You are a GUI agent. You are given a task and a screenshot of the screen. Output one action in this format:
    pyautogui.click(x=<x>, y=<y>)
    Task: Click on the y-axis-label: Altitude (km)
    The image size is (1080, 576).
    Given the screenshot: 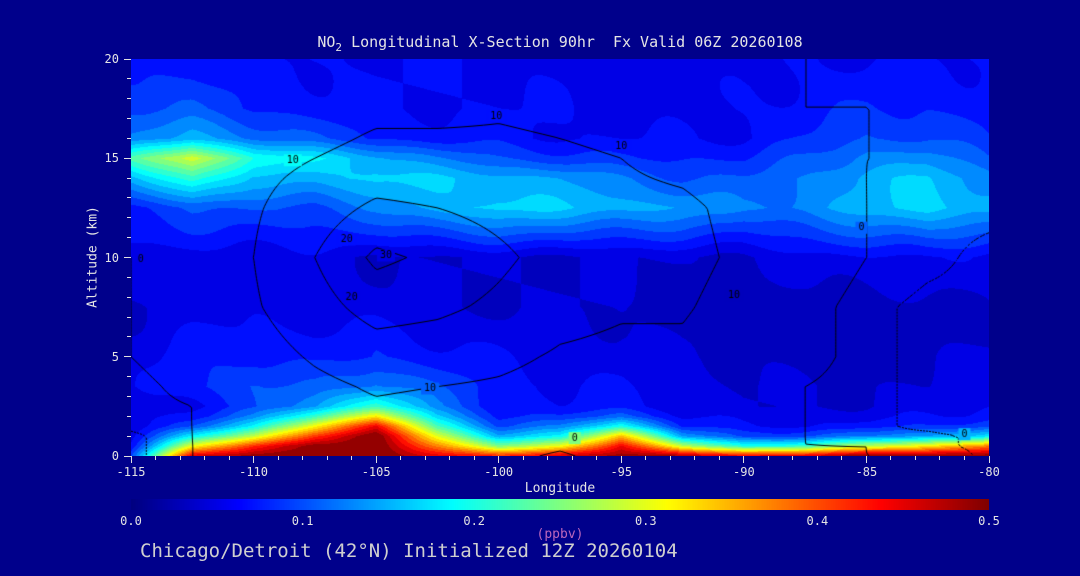 What is the action you would take?
    pyautogui.click(x=93, y=257)
    